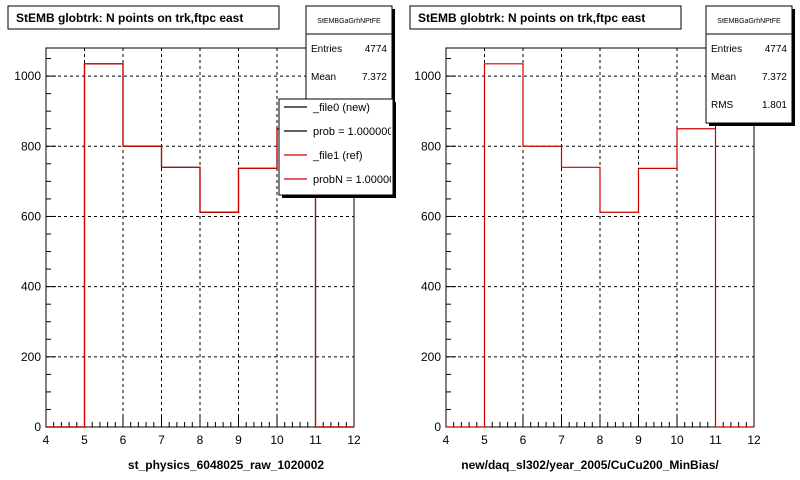 This screenshot has height=480, width=800. What do you see at coordinates (774, 105) in the screenshot?
I see `stats-rms-value: 1.801` at bounding box center [774, 105].